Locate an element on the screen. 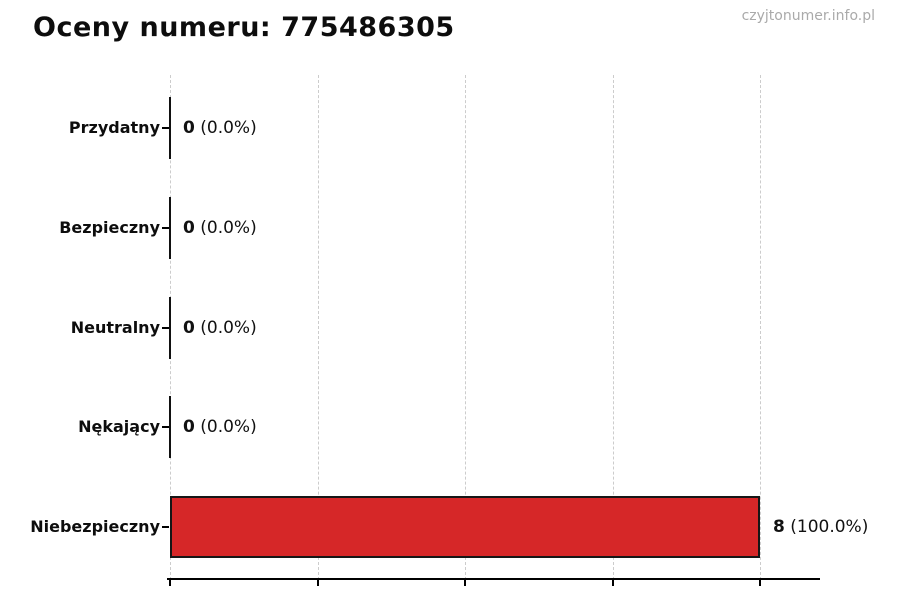  value-label: 8 (100.0%) is located at coordinates (820, 527).